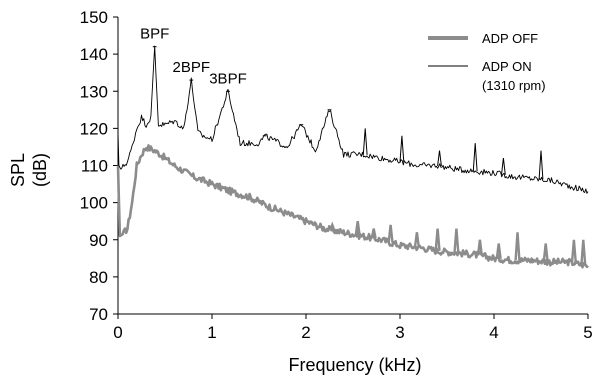  What do you see at coordinates (399, 332) in the screenshot?
I see `x-tick-label: 3` at bounding box center [399, 332].